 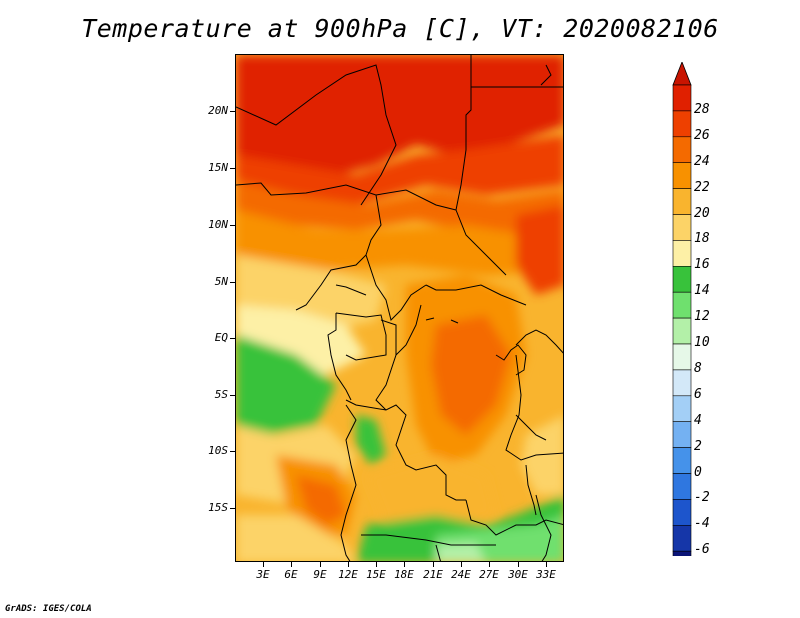 I want to click on colorbar-label: 10, so click(x=702, y=342).